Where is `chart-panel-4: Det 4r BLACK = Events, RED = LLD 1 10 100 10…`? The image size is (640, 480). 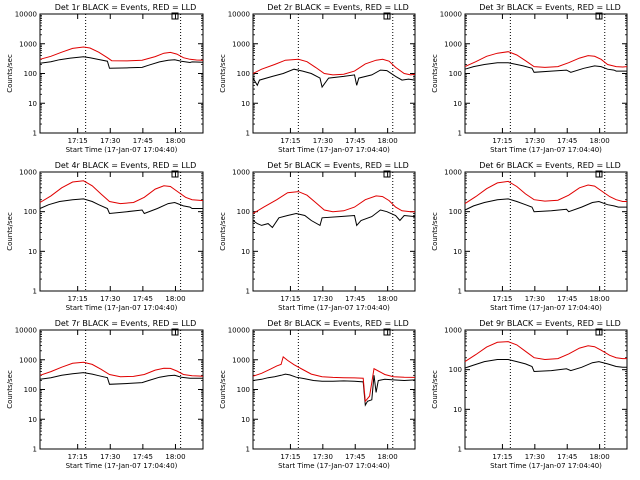 chart-panel-4: Det 4r BLACK = Events, RED = LLD 1 10 100 10… is located at coordinates (105, 236).